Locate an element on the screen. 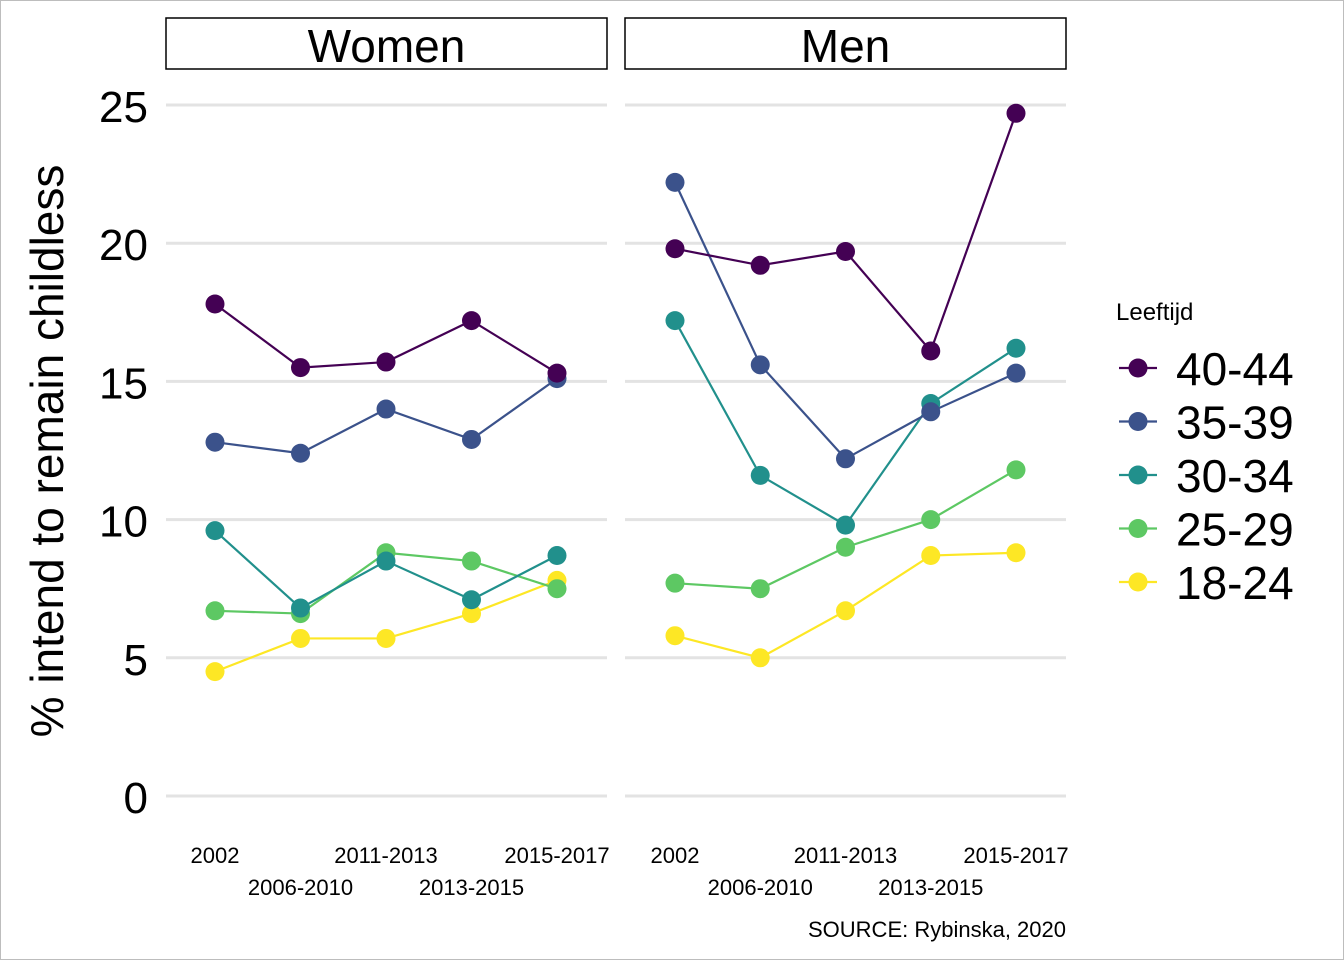 The width and height of the screenshot is (1344, 961). legend-label: 40-44 is located at coordinates (1235, 369).